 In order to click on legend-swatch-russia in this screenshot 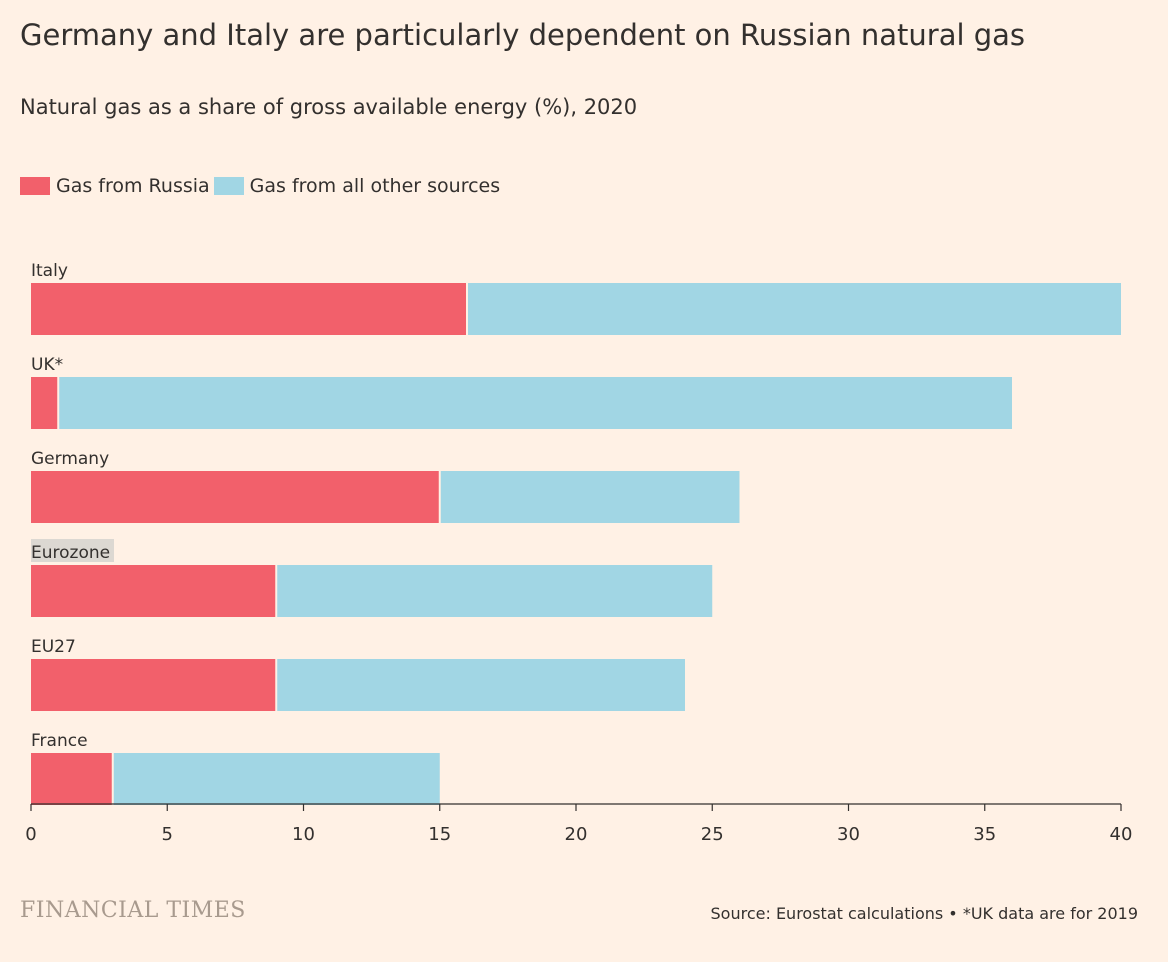, I will do `click(35, 186)`.